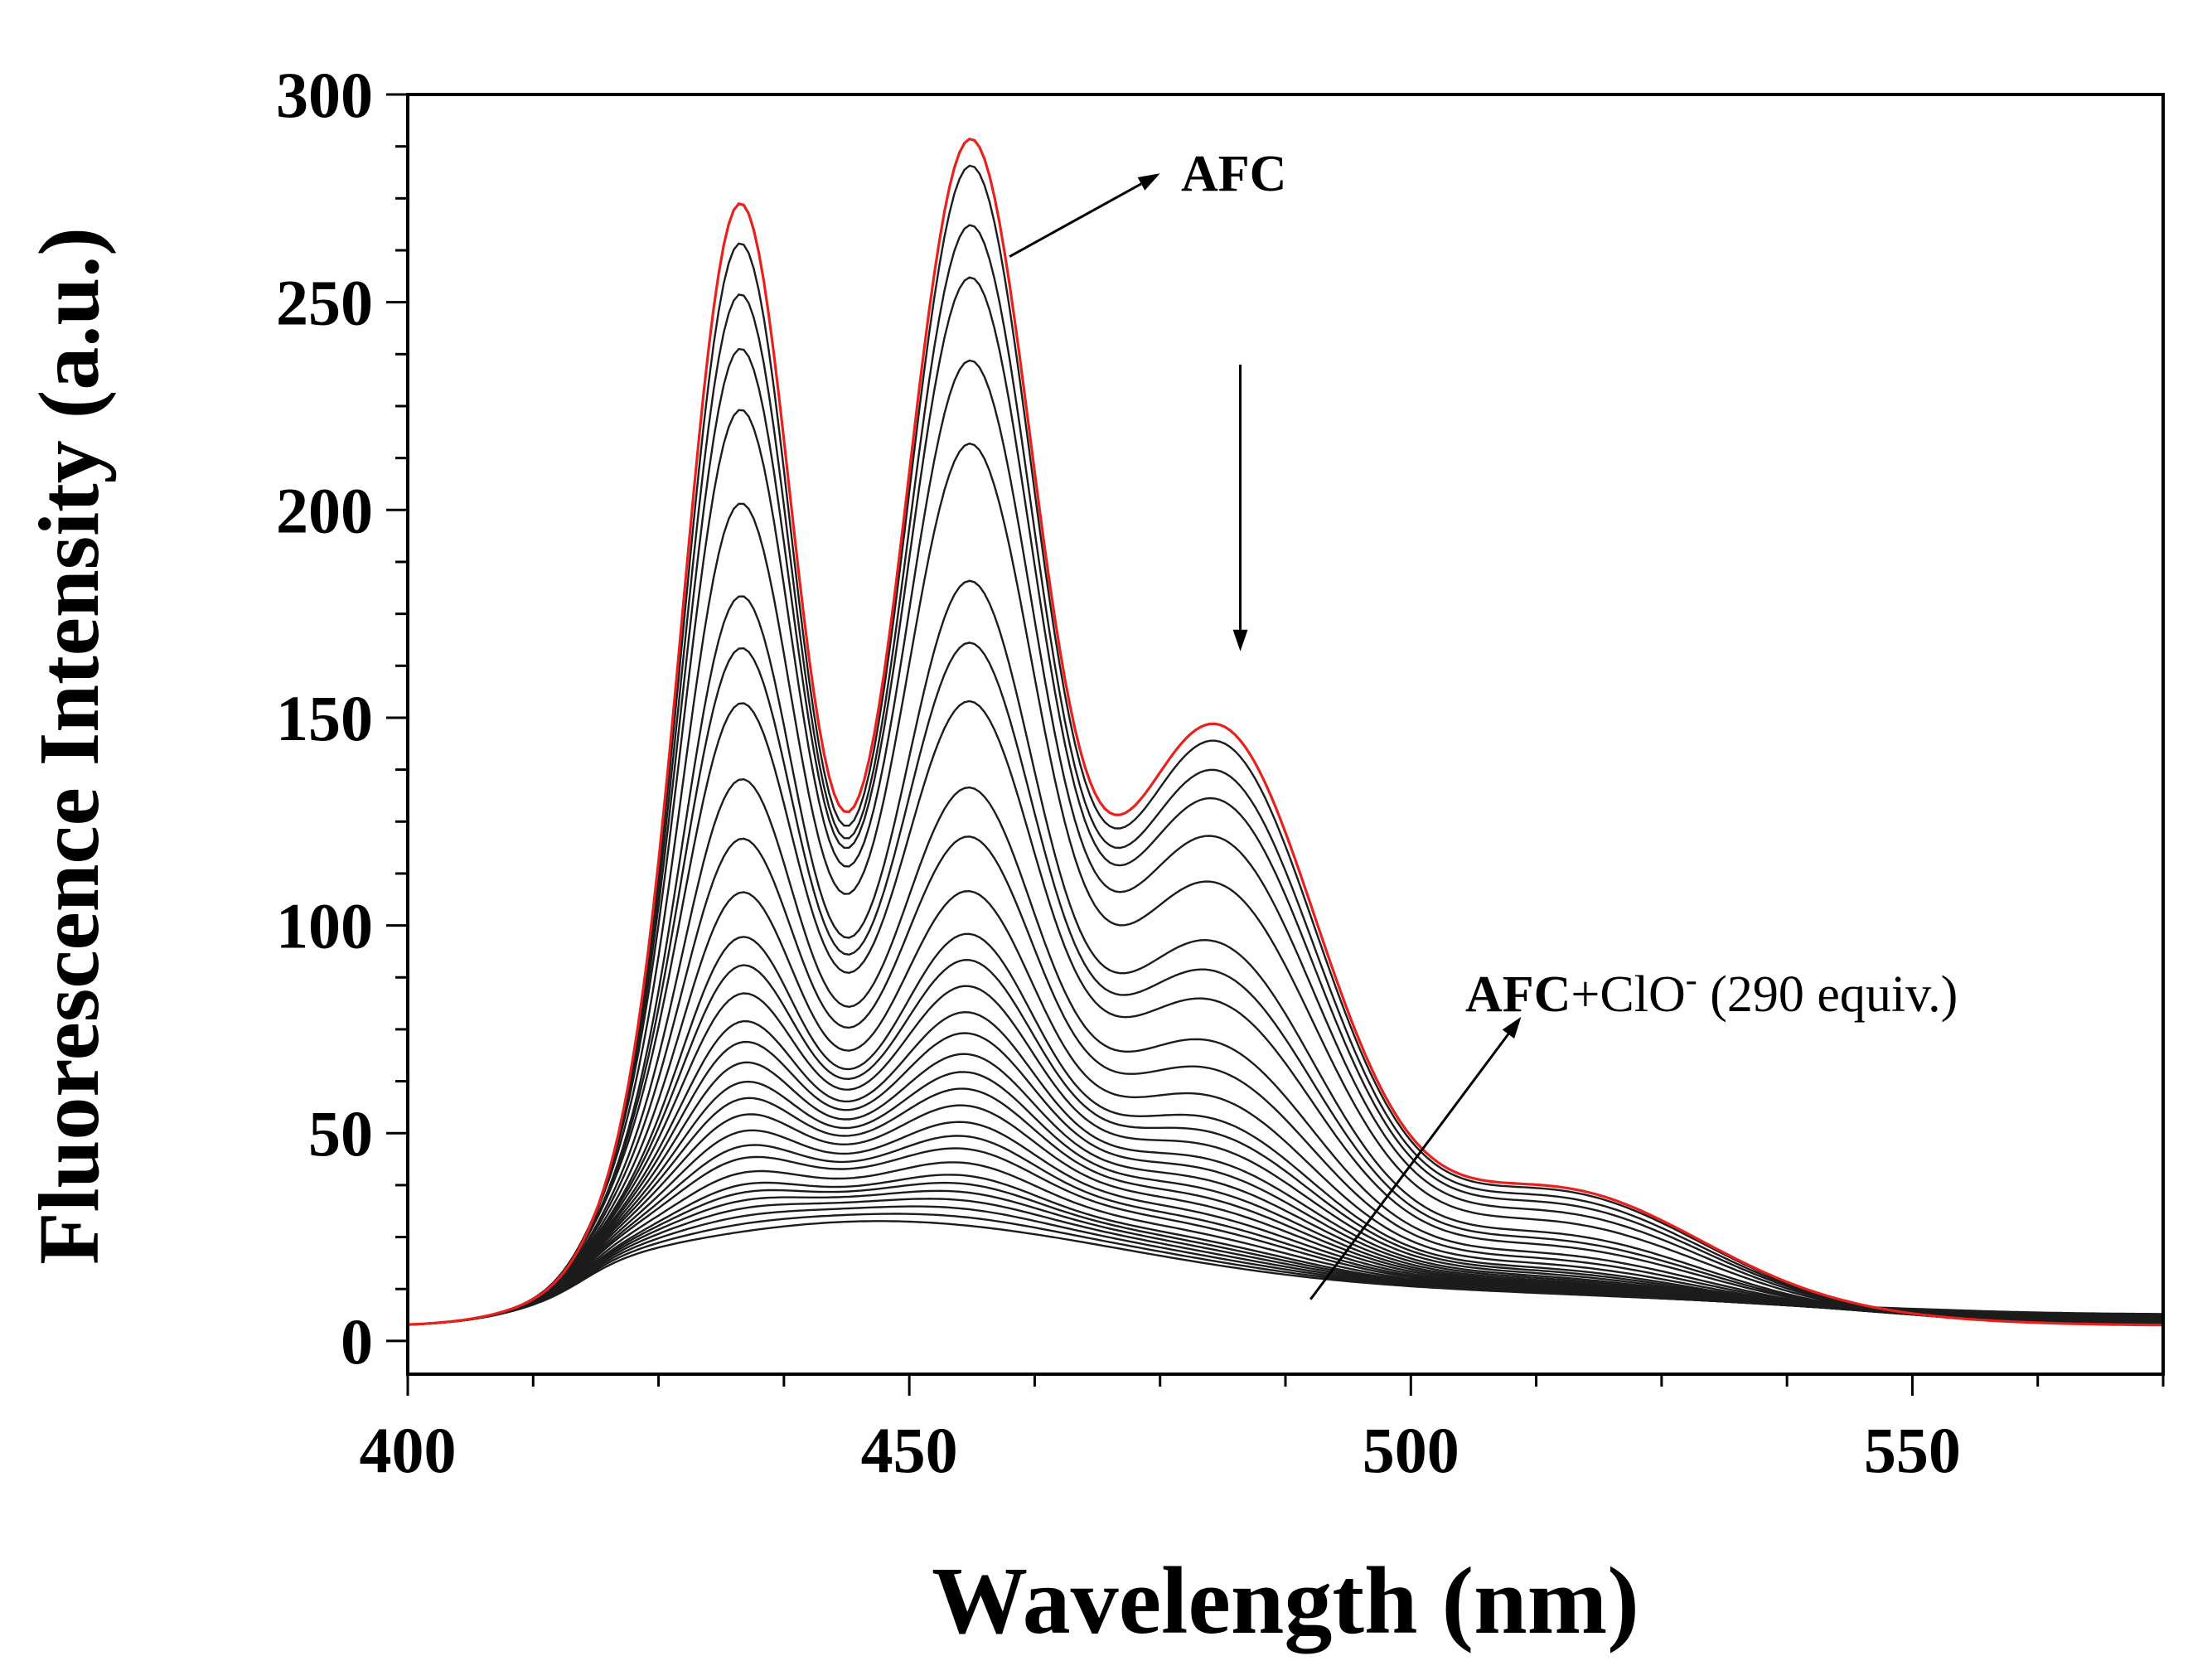 Image resolution: width=2188 pixels, height=1680 pixels. What do you see at coordinates (1285, 1601) in the screenshot?
I see `x-axis-title: Wavelength (nm)` at bounding box center [1285, 1601].